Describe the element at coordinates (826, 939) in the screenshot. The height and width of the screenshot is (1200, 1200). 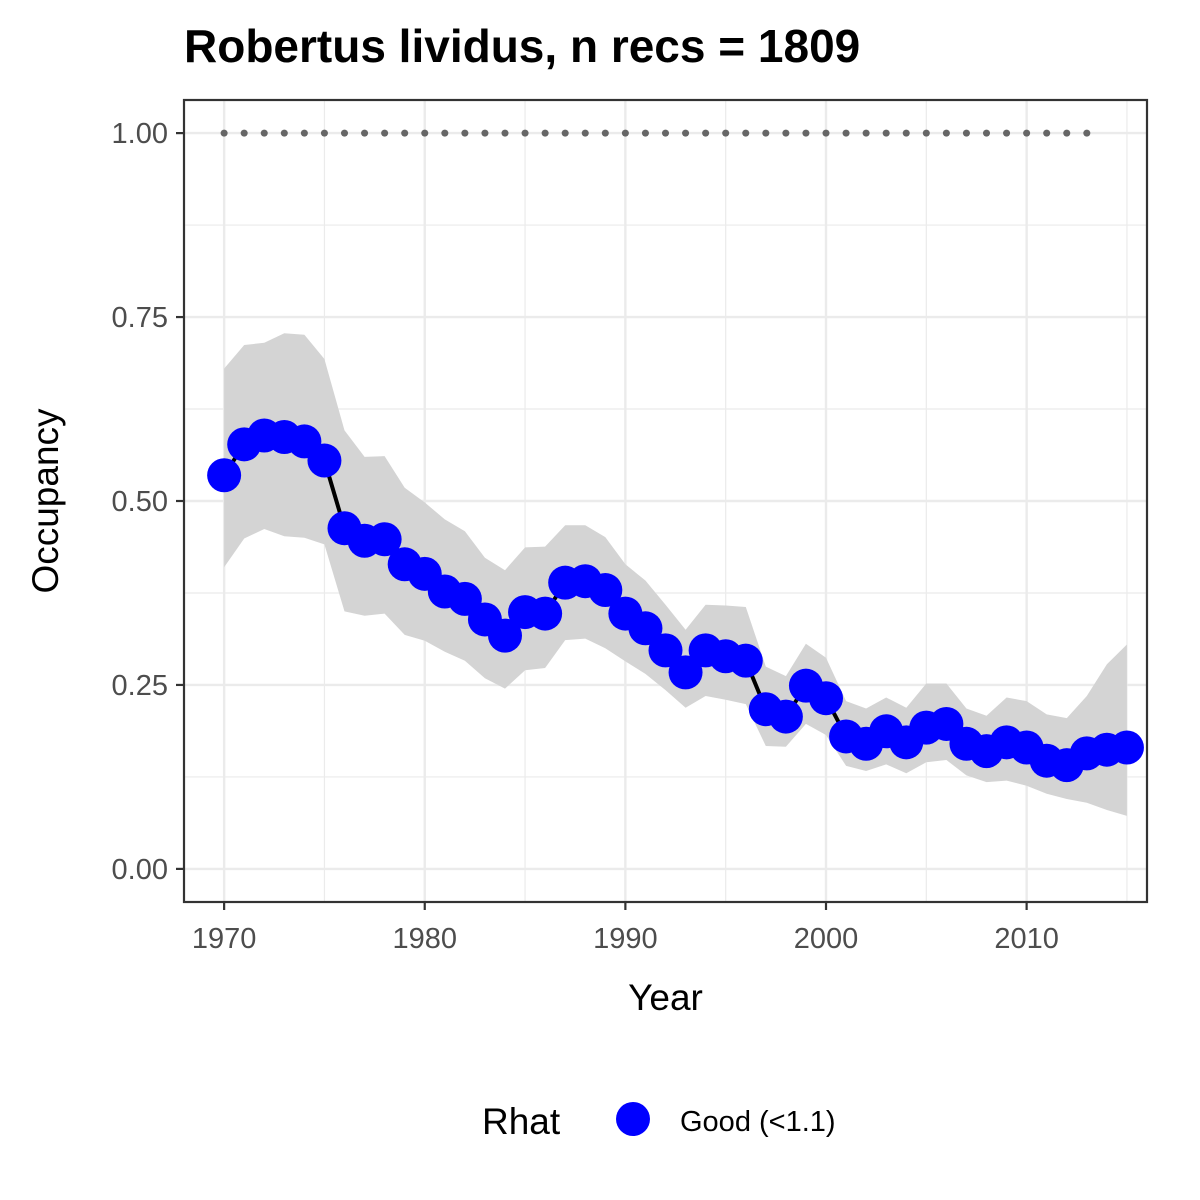
I see `x-tick-label: 2000` at that location.